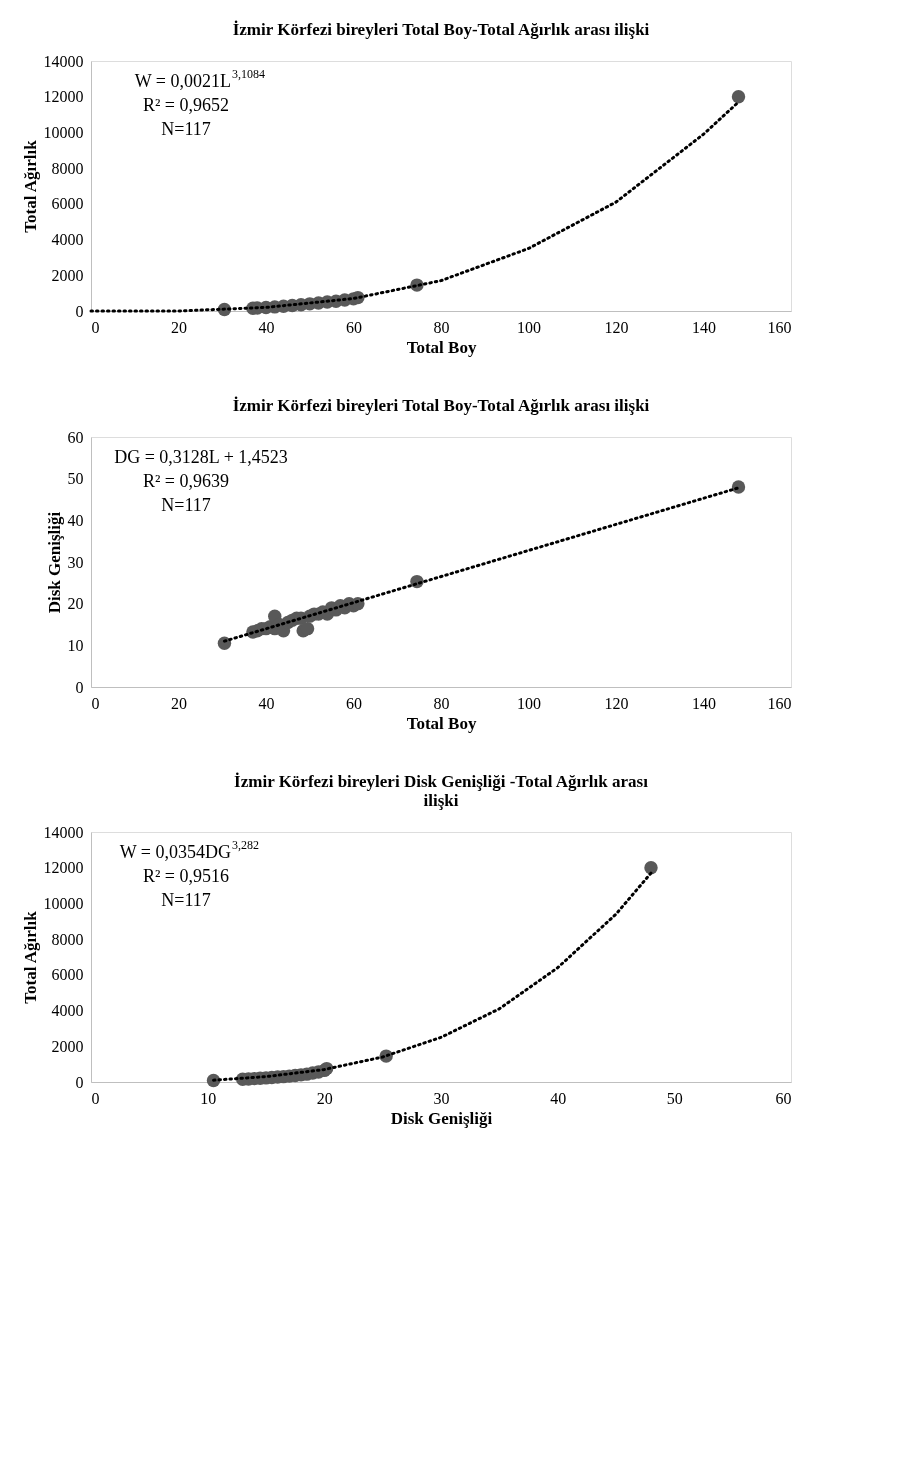 The image size is (902, 1474). I want to click on y-tick-label: 20, so click(75, 604).